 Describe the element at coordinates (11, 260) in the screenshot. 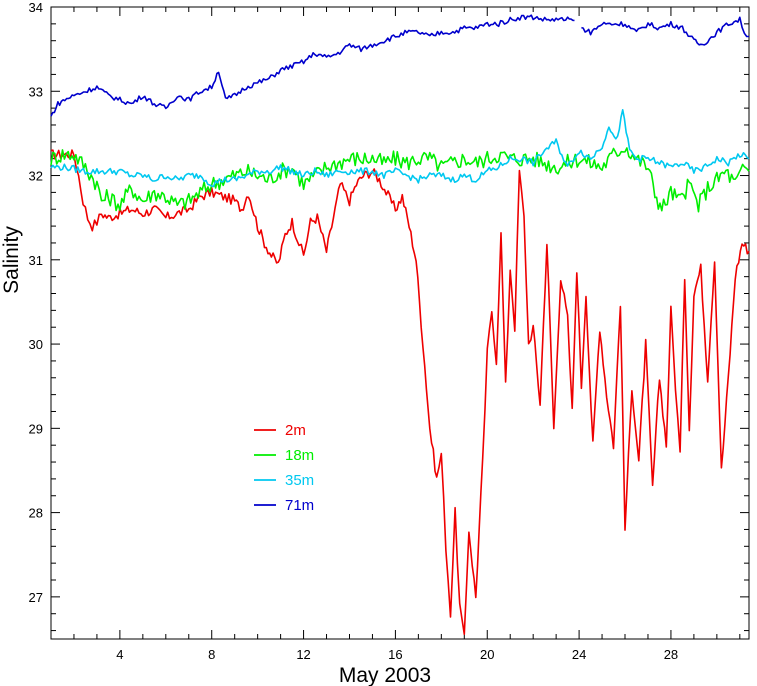

I see `y-axis-title: Salinity` at that location.